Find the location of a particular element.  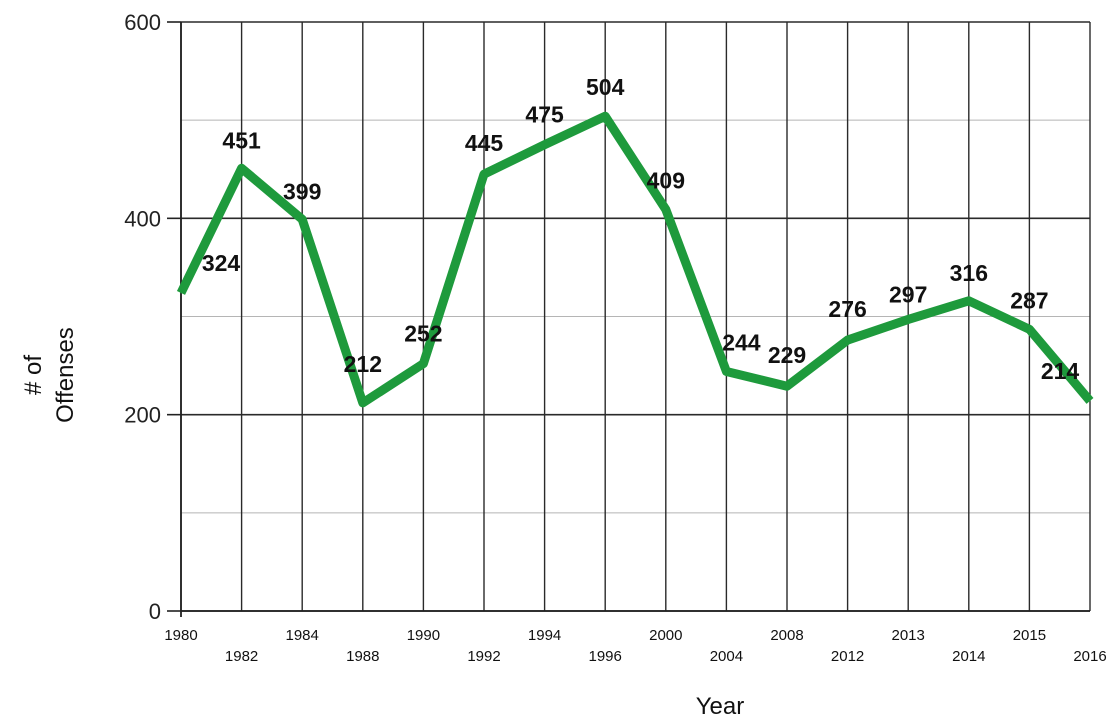

x-tick-label: 1996 is located at coordinates (605, 656).